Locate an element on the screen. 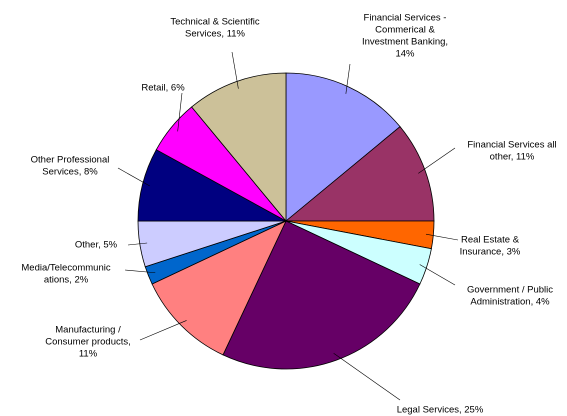  slice-label: Financial Services all is located at coordinates (511, 145).